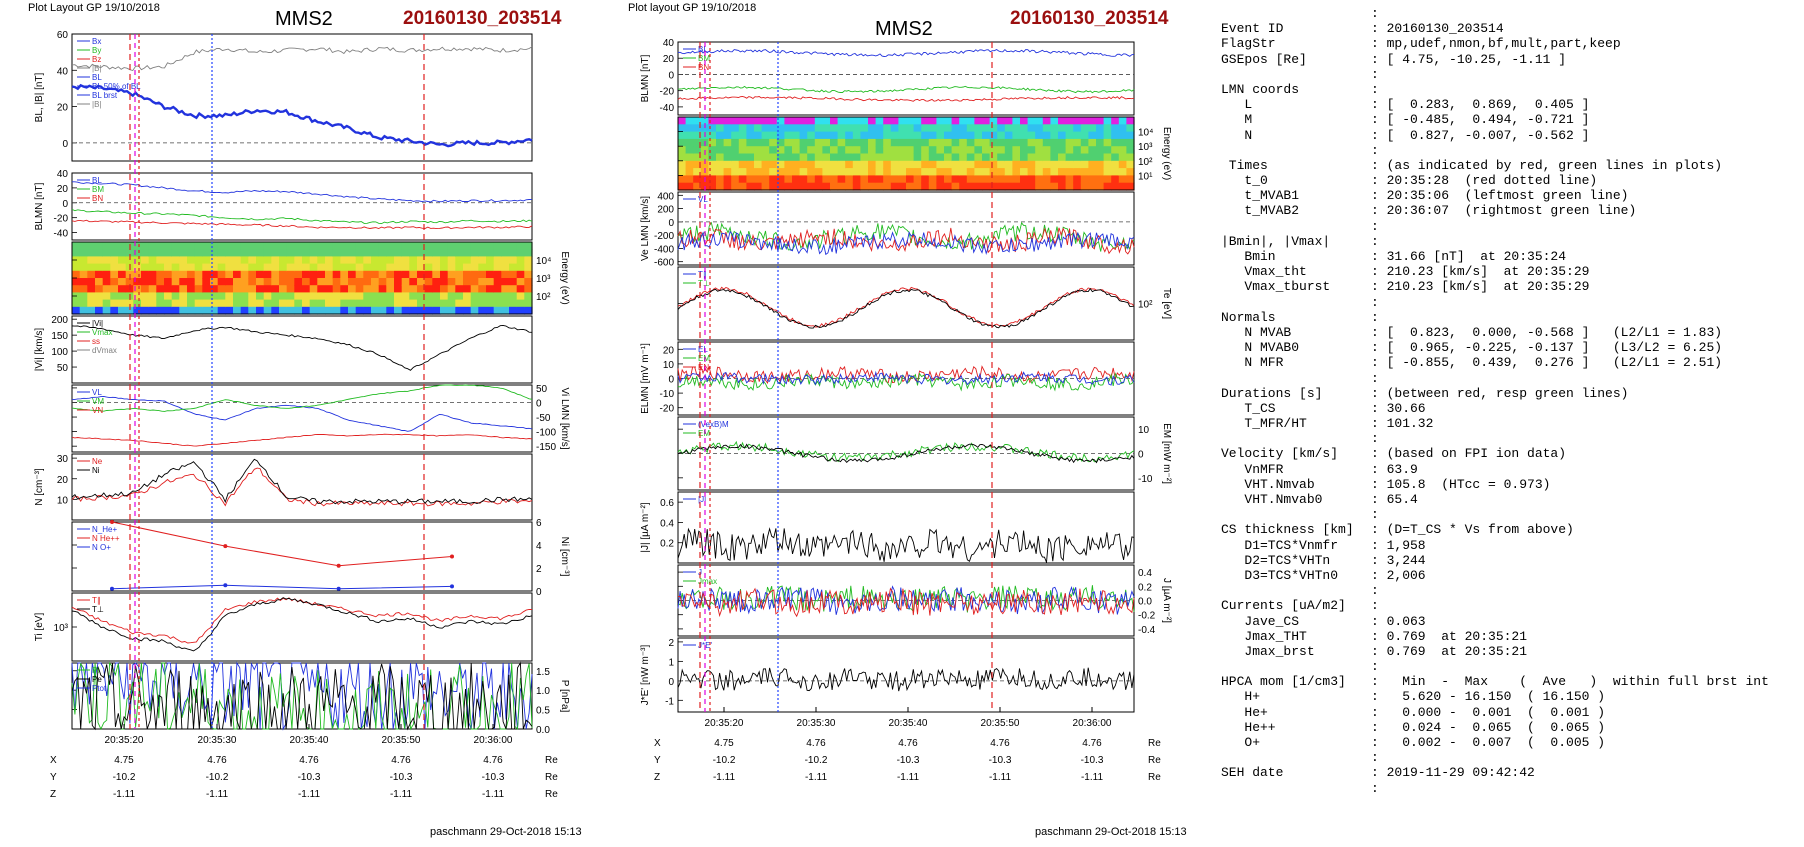 This screenshot has width=1804, height=847. Describe the element at coordinates (1248, 44) in the screenshot. I see `info-key: FlagStr` at that location.